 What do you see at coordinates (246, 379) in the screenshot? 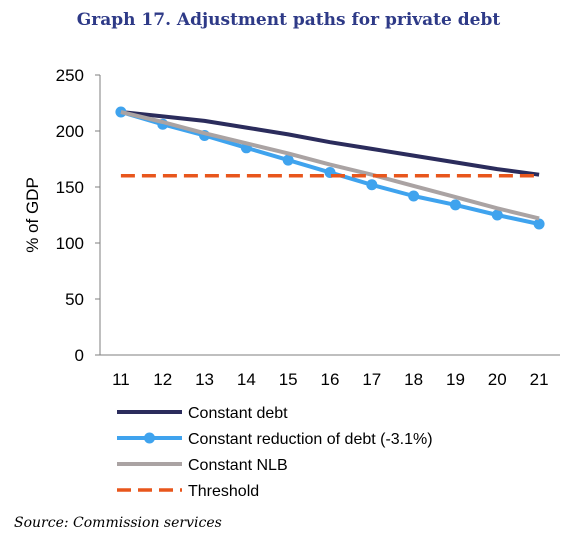
I see `x-tick-label: 14` at bounding box center [246, 379].